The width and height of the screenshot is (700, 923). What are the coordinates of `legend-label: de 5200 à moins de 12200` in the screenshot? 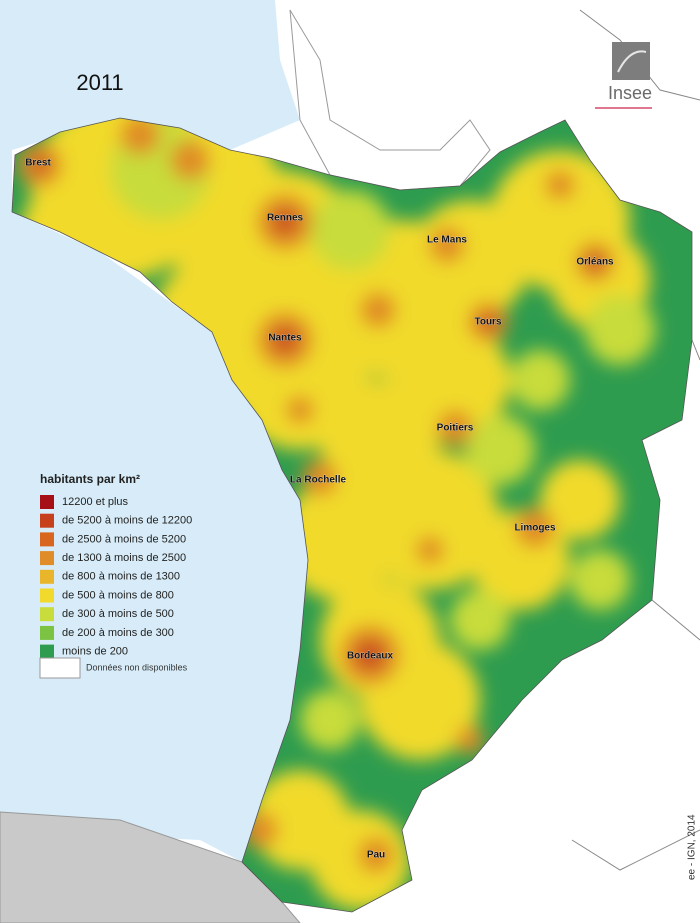 It's located at (127, 521).